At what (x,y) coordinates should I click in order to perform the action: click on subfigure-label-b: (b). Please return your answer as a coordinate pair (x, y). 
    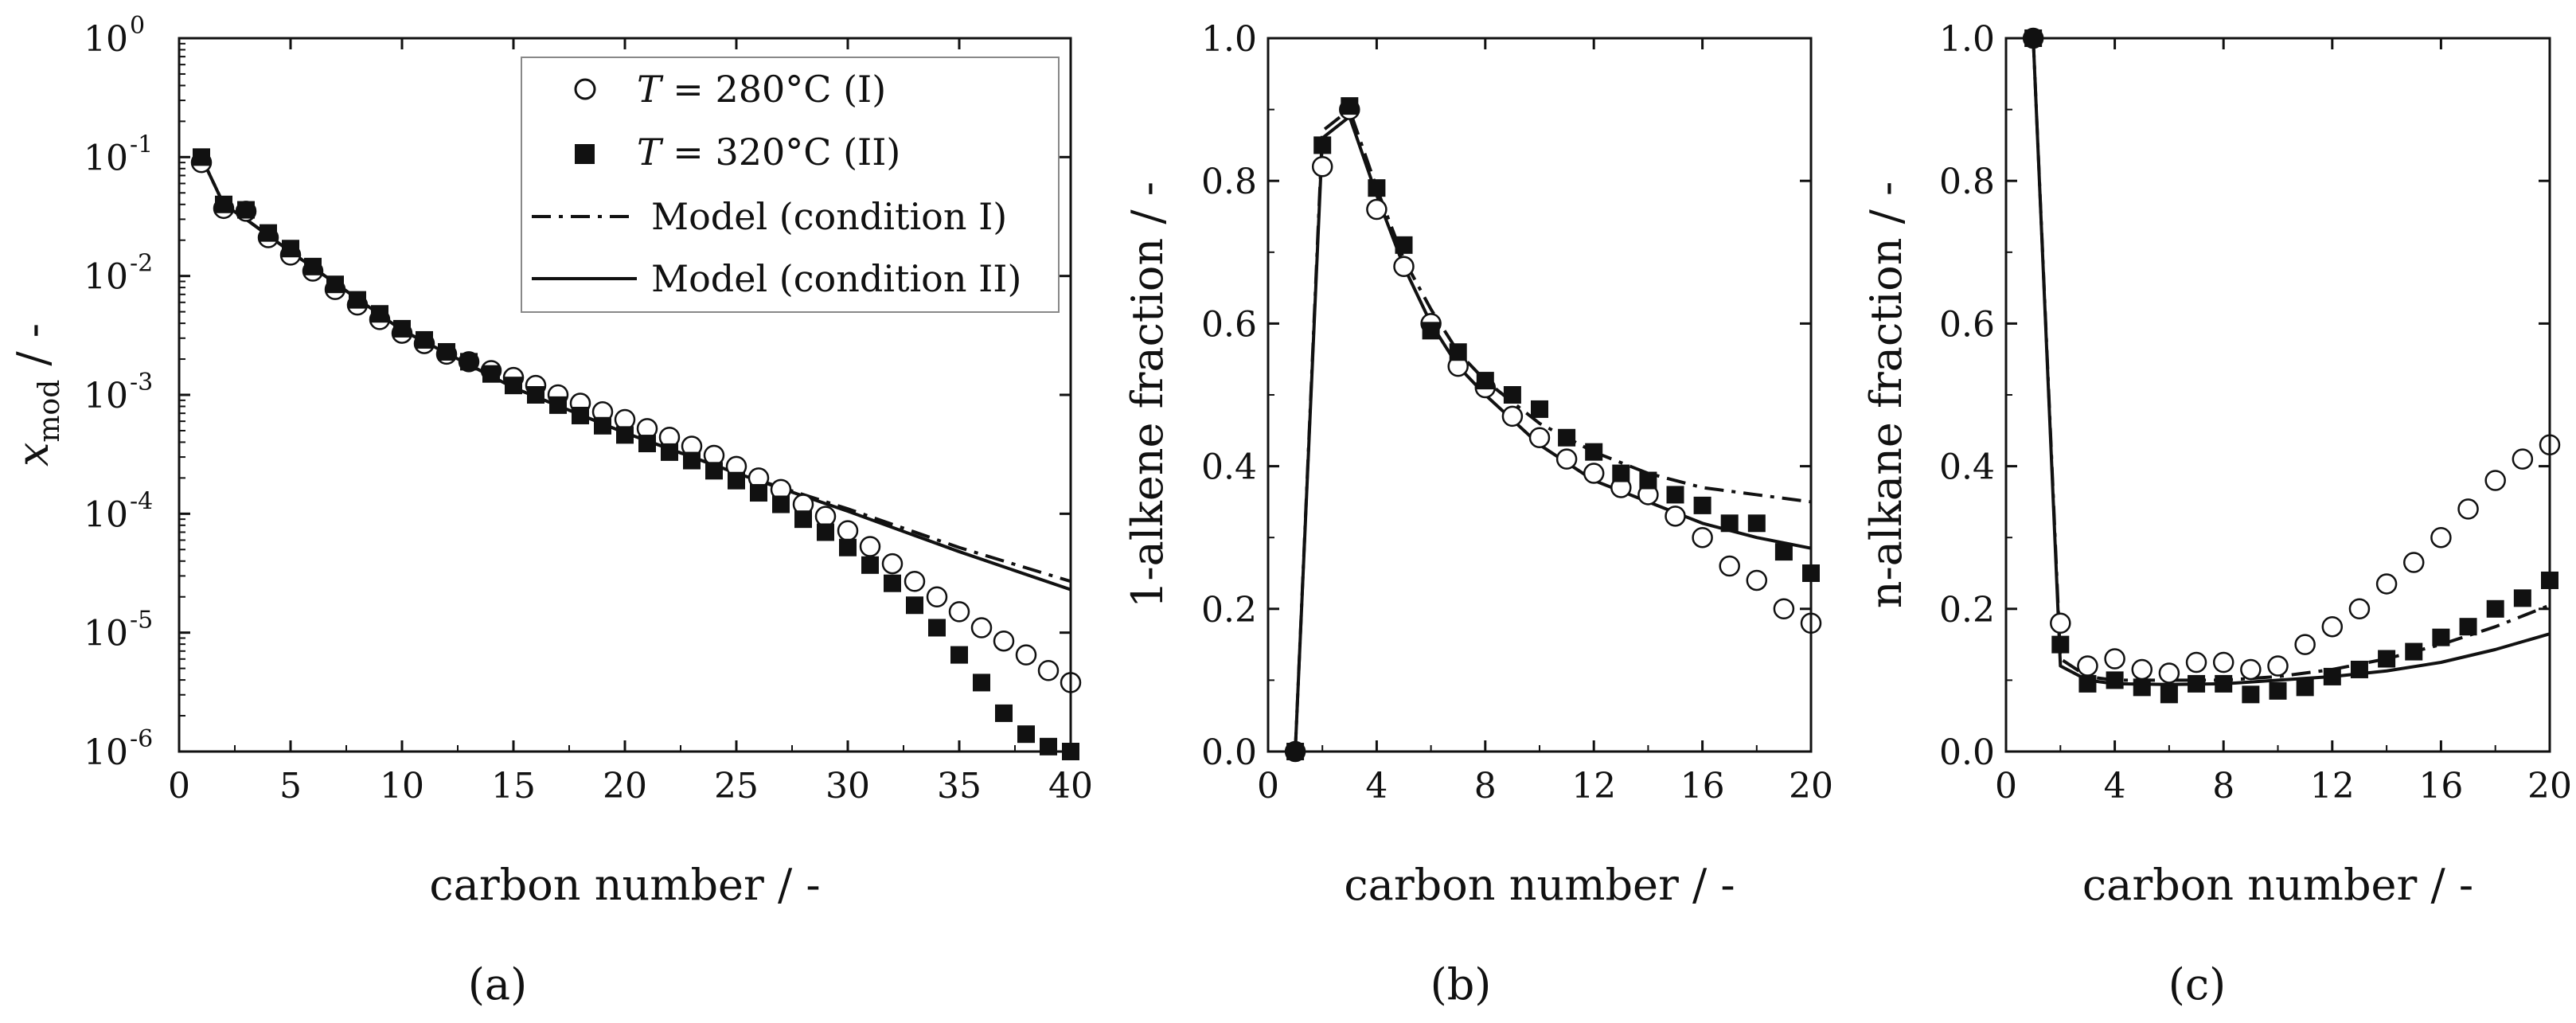
    Looking at the image, I should click on (1461, 984).